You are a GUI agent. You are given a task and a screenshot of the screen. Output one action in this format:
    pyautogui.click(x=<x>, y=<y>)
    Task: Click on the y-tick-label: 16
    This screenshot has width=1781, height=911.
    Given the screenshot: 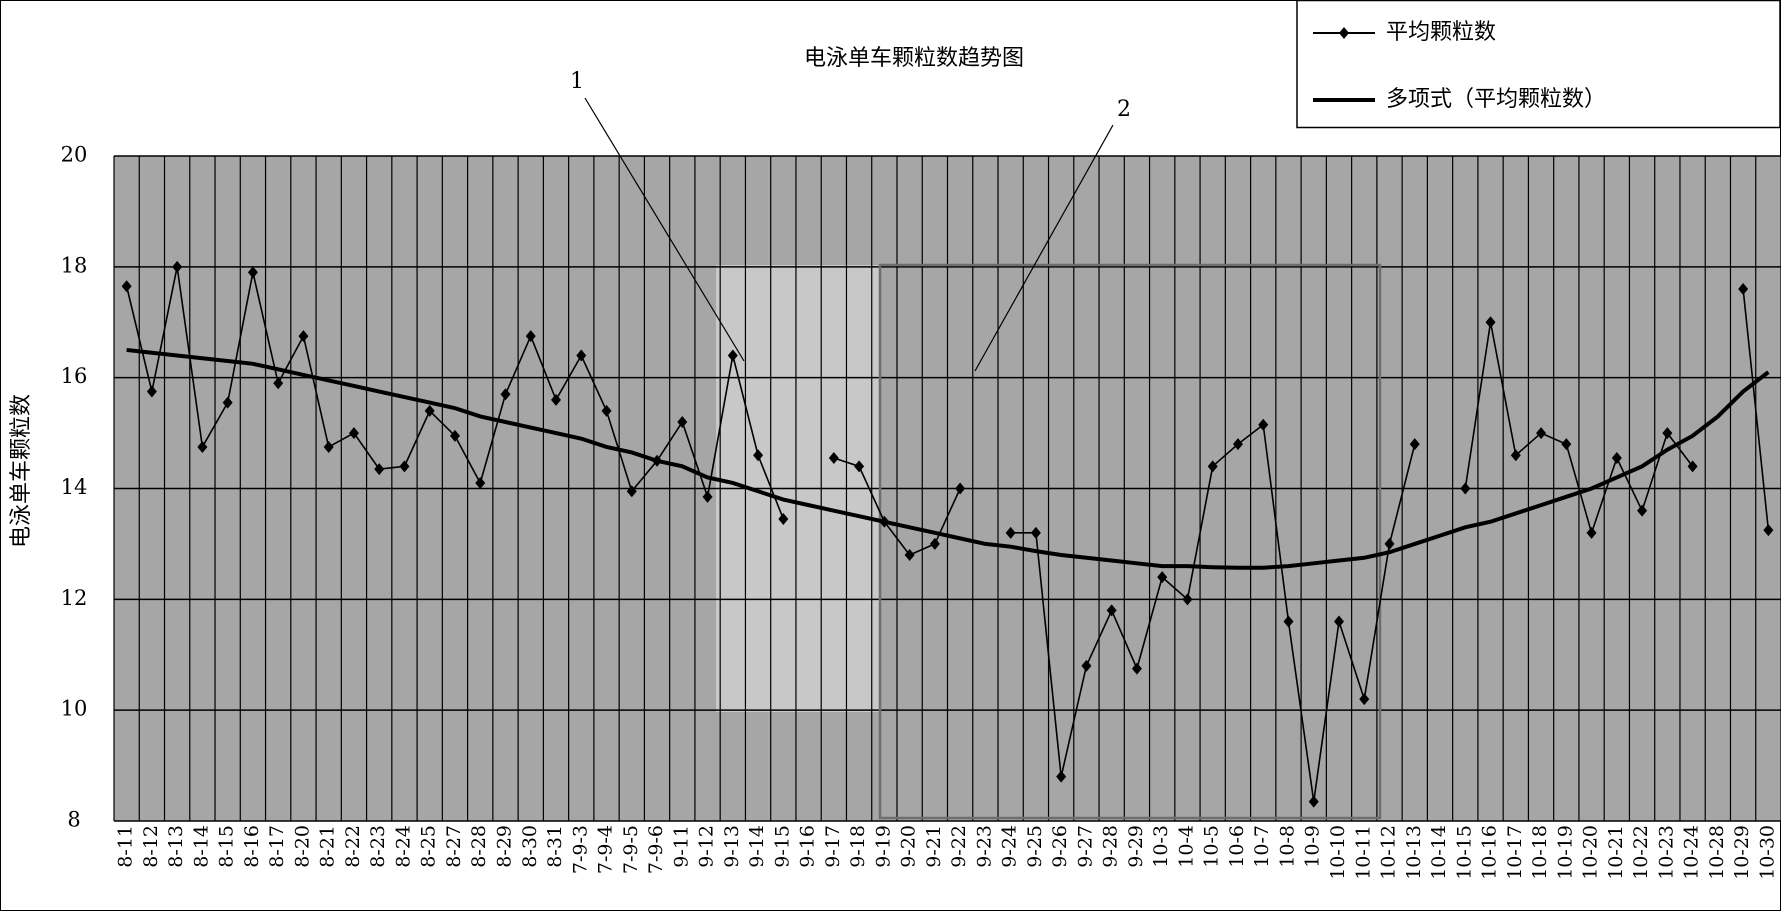 What is the action you would take?
    pyautogui.click(x=74, y=376)
    